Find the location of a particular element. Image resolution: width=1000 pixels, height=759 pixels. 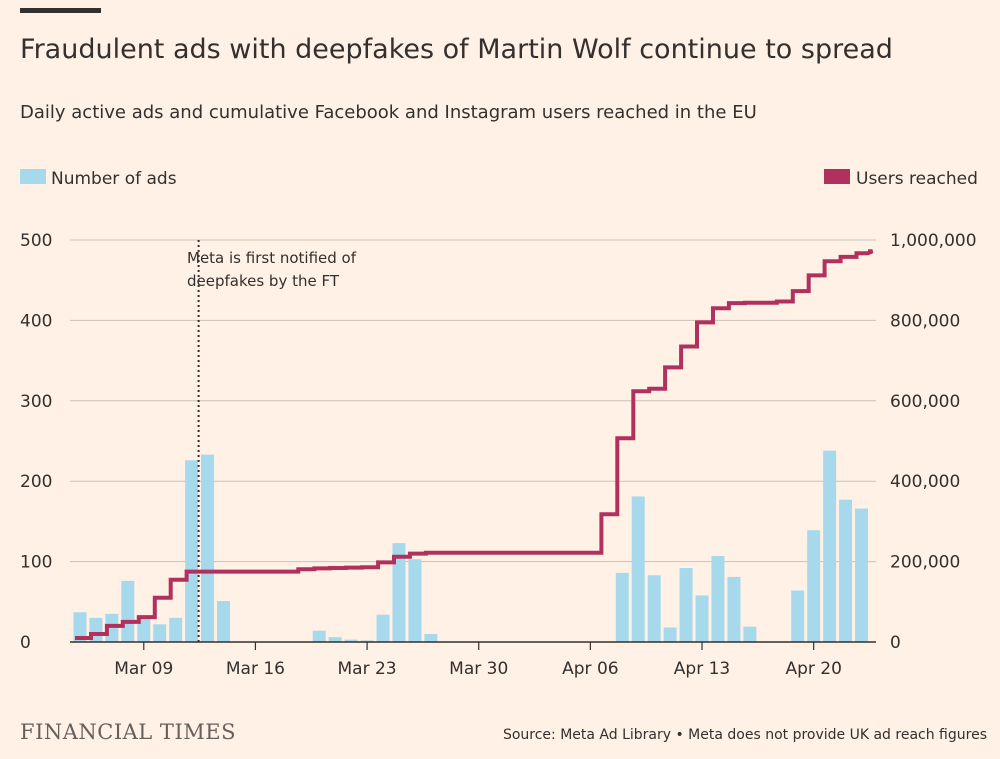

x-axis-tick-label: Apr 13 is located at coordinates (702, 669).